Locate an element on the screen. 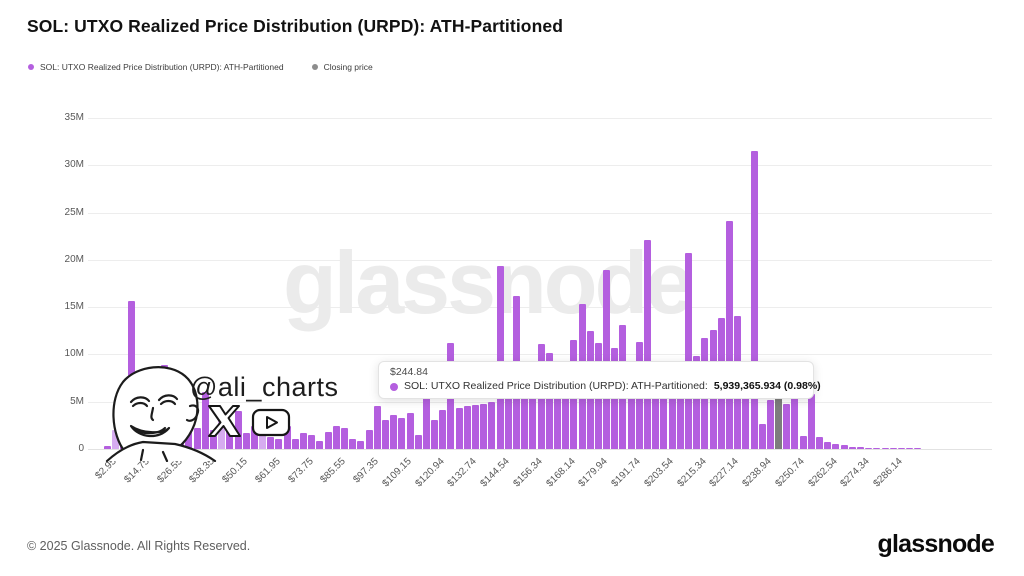  x-axis-tick-label: $109.15 is located at coordinates (397, 473).